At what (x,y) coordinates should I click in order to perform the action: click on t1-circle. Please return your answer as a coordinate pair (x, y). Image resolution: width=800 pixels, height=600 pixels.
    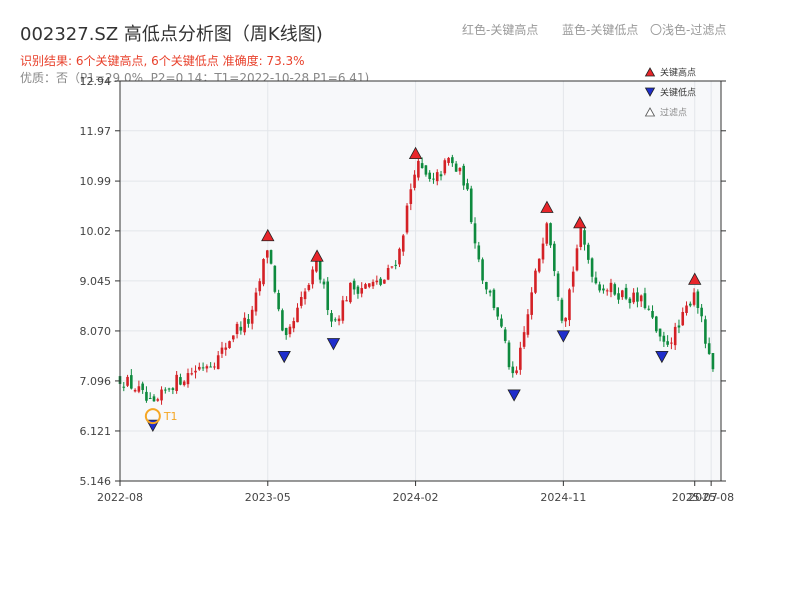
    Looking at the image, I should click on (152, 416).